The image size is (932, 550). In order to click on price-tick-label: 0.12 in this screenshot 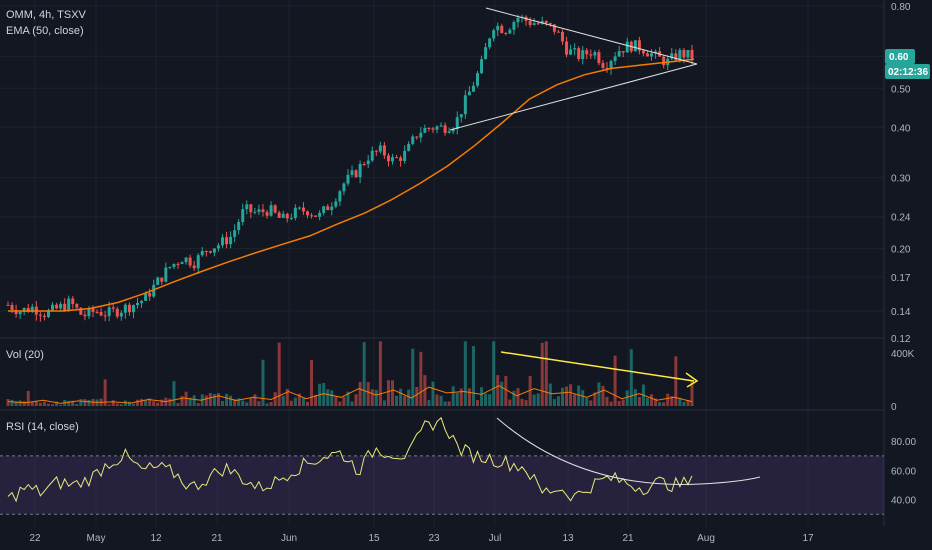, I will do `click(901, 339)`.